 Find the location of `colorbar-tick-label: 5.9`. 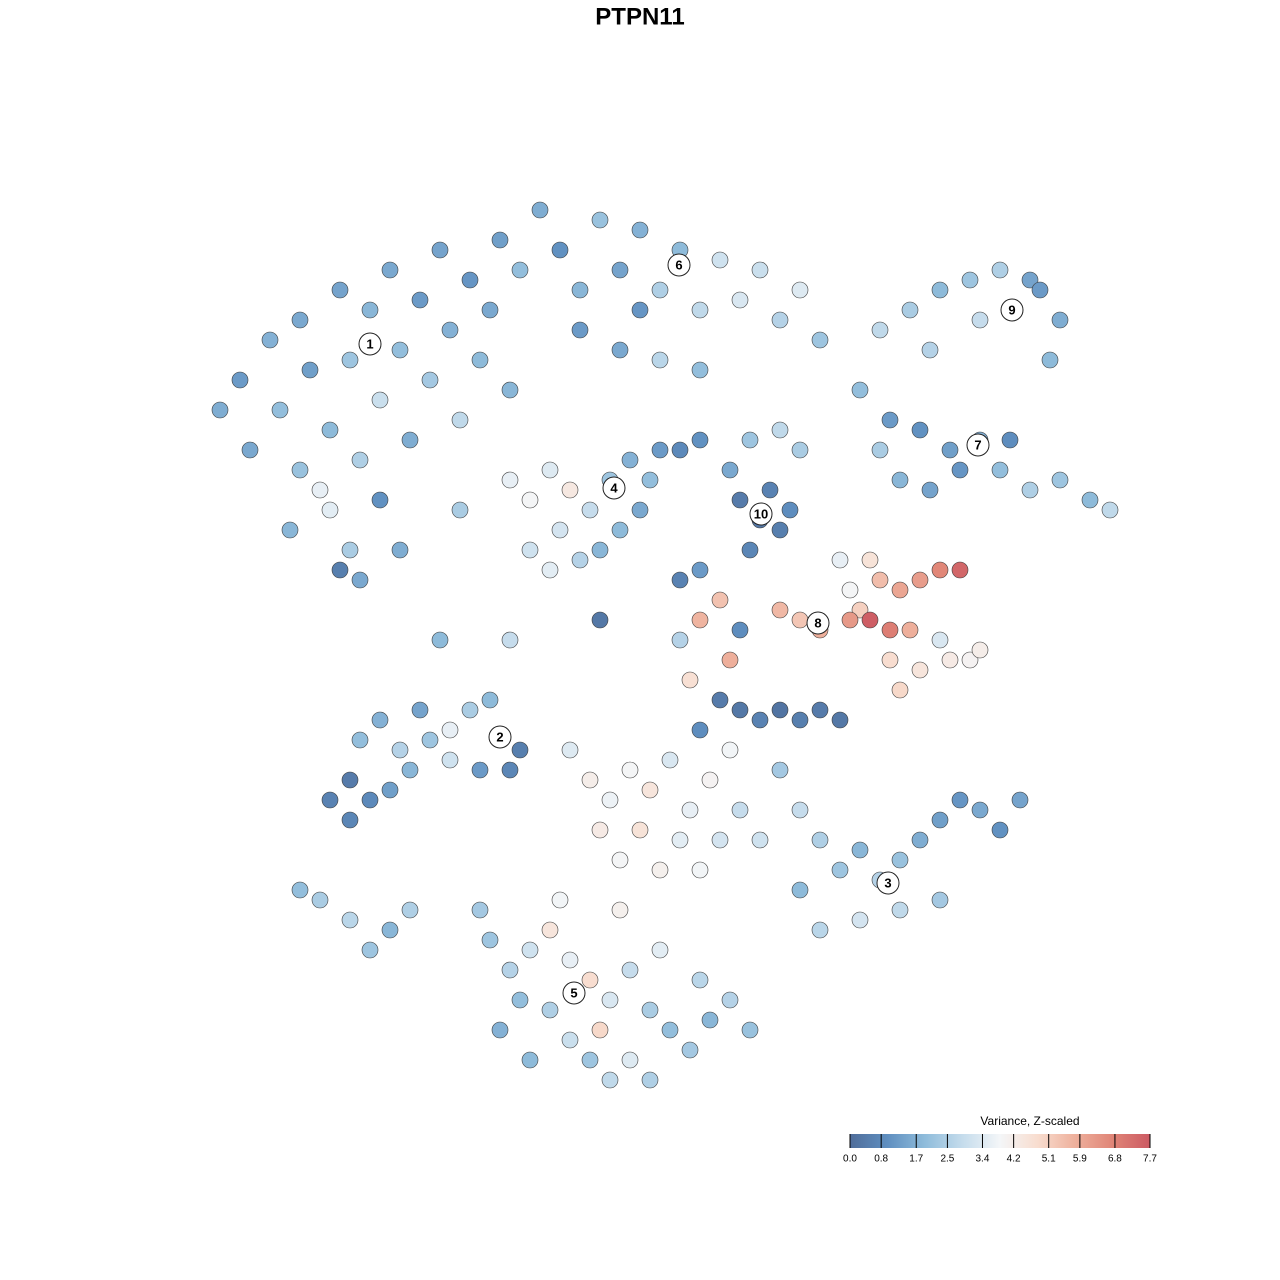

colorbar-tick-label: 5.9 is located at coordinates (1080, 1159).